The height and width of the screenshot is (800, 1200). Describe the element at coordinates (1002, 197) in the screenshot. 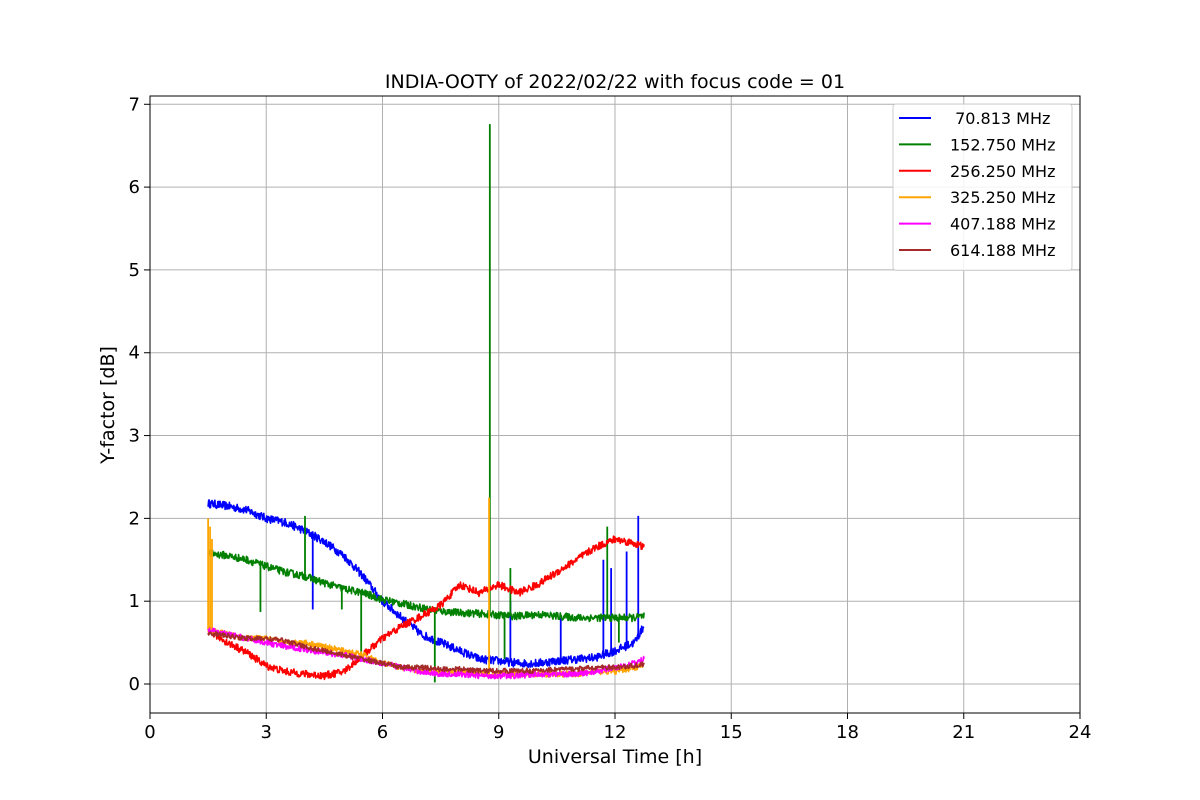

I see `legend-label: 325.250 MHz` at that location.